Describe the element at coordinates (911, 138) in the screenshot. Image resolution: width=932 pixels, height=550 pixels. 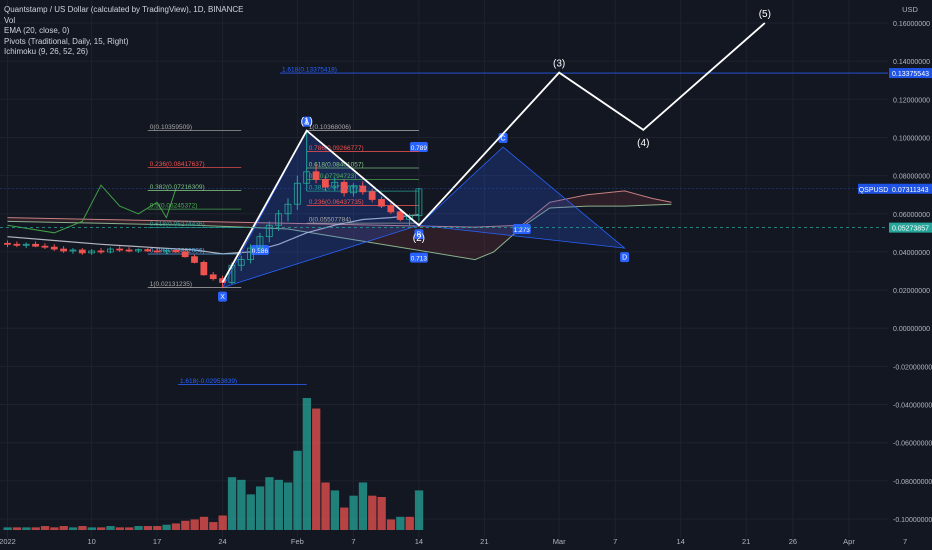
I see `price-axis-tick: 0.10000000` at that location.